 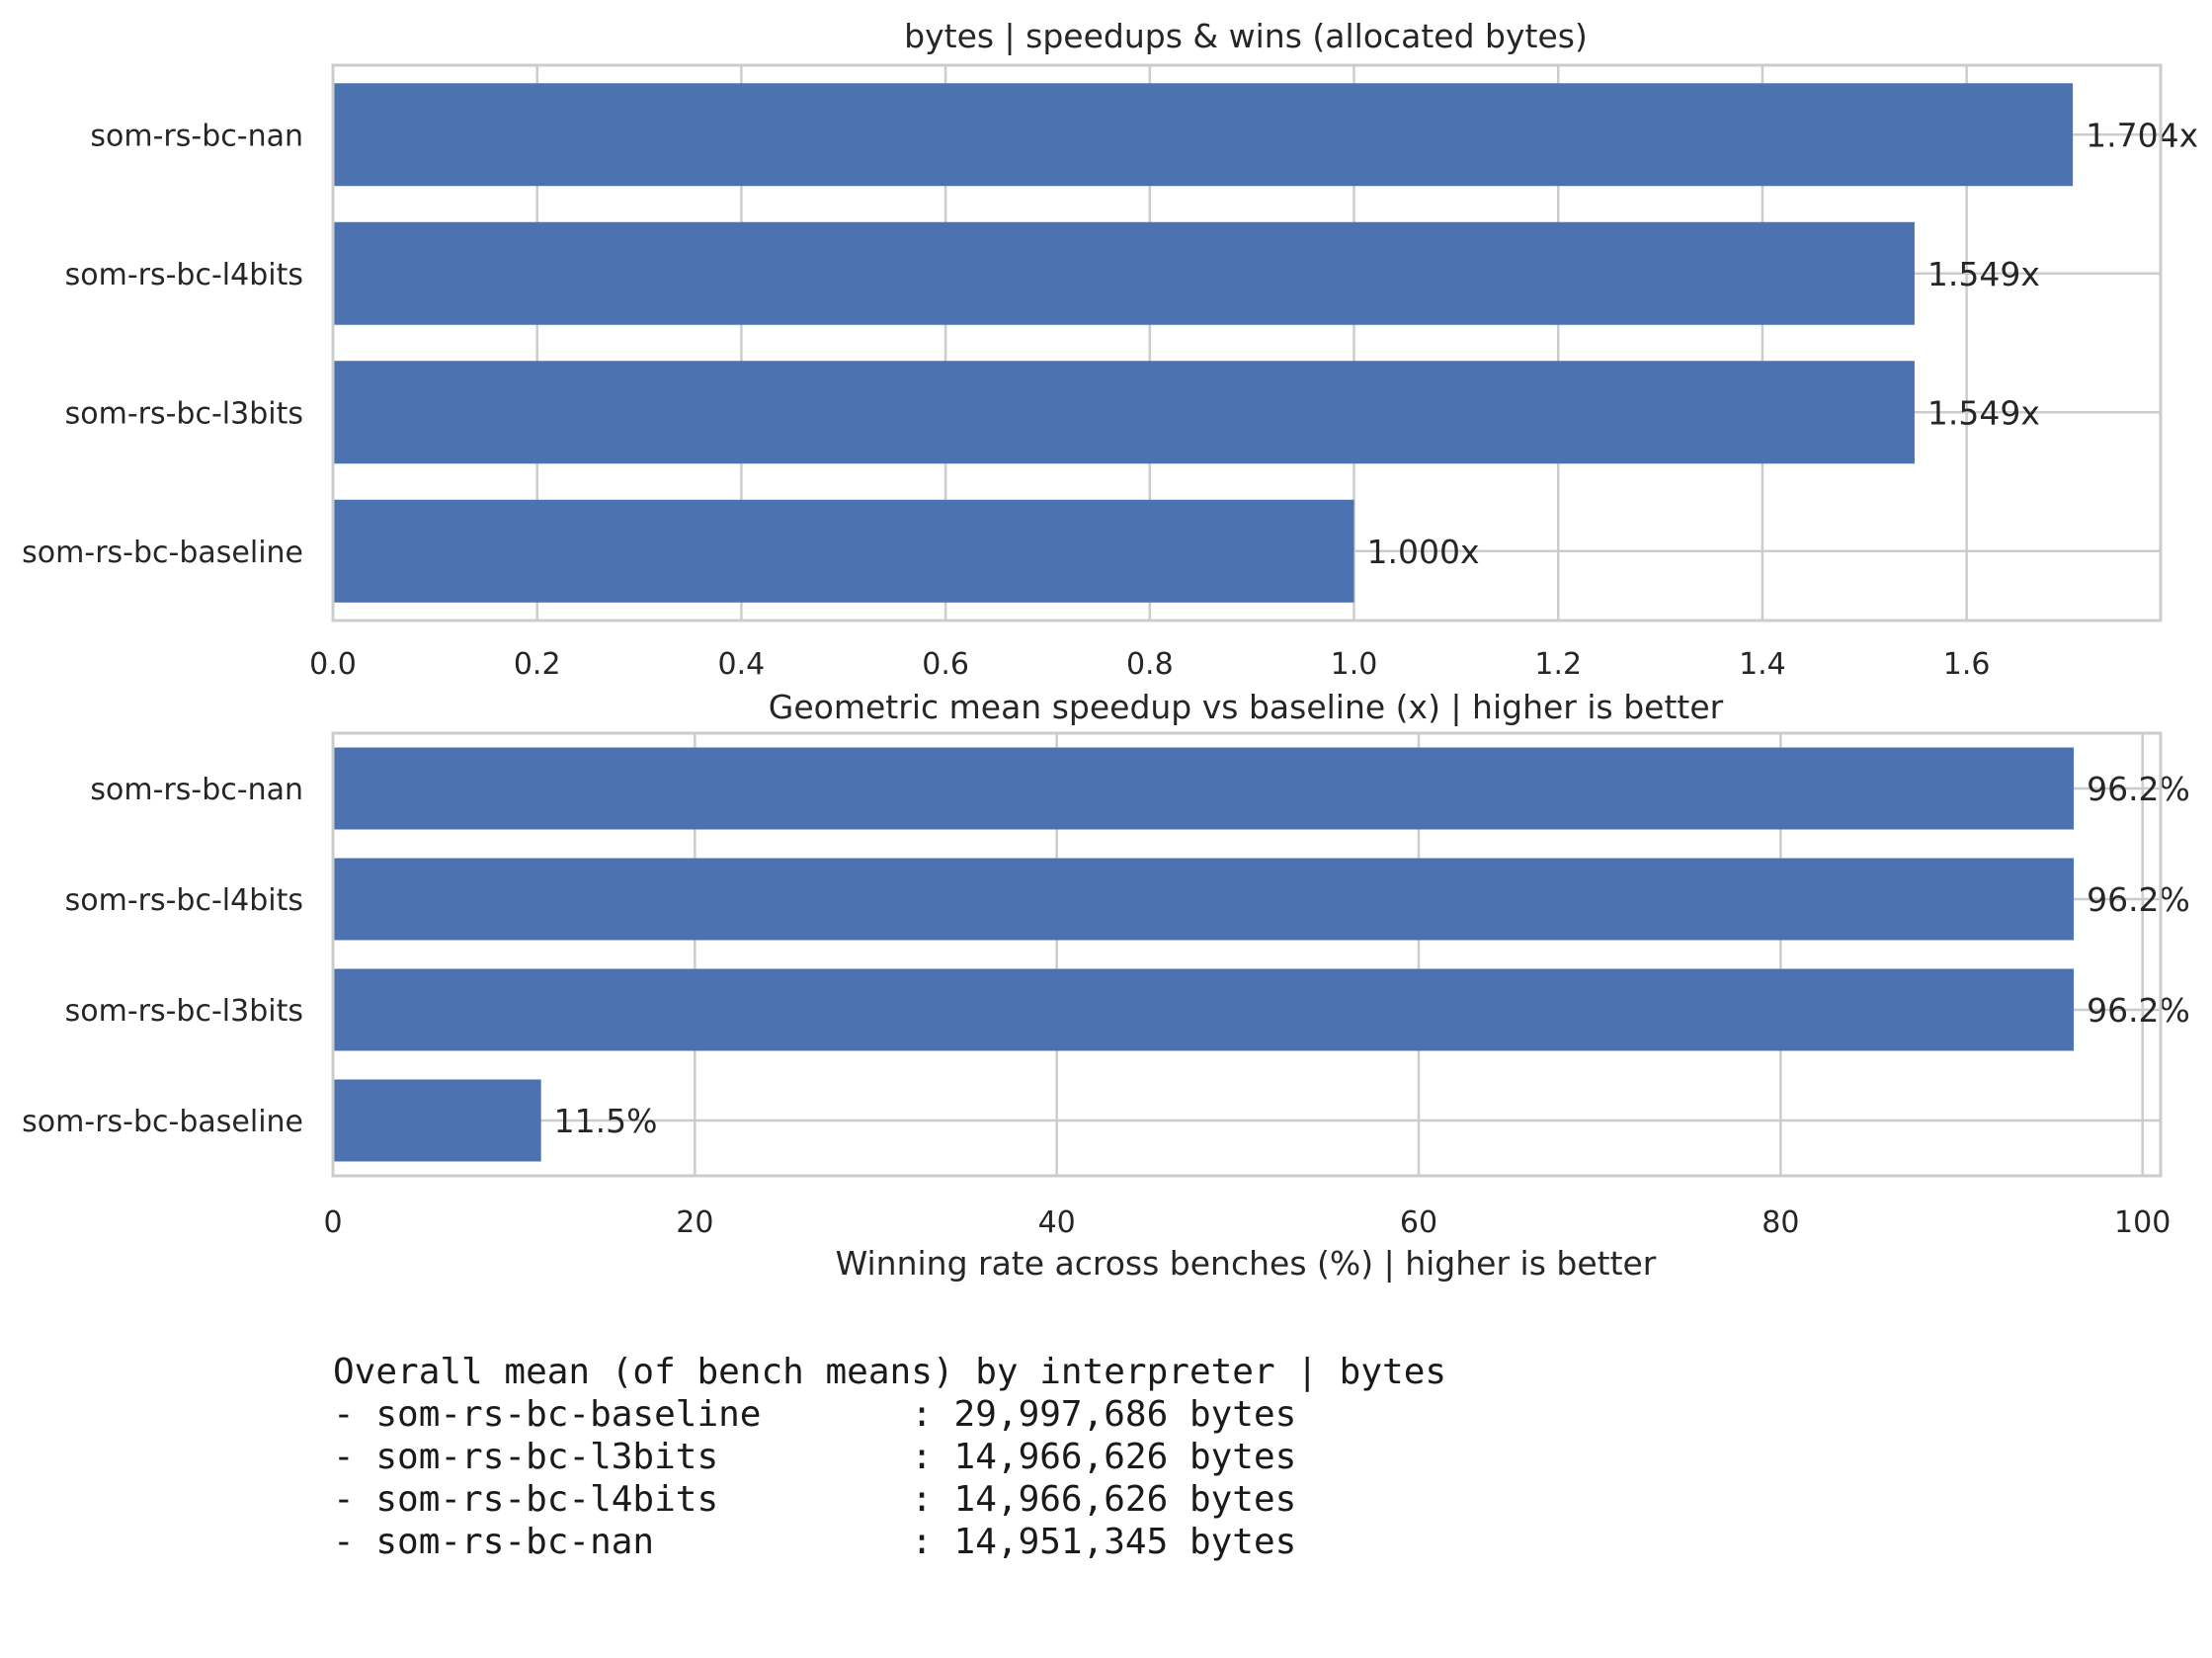 I want to click on speedup-x-tick-label: 0.2, so click(x=537, y=664).